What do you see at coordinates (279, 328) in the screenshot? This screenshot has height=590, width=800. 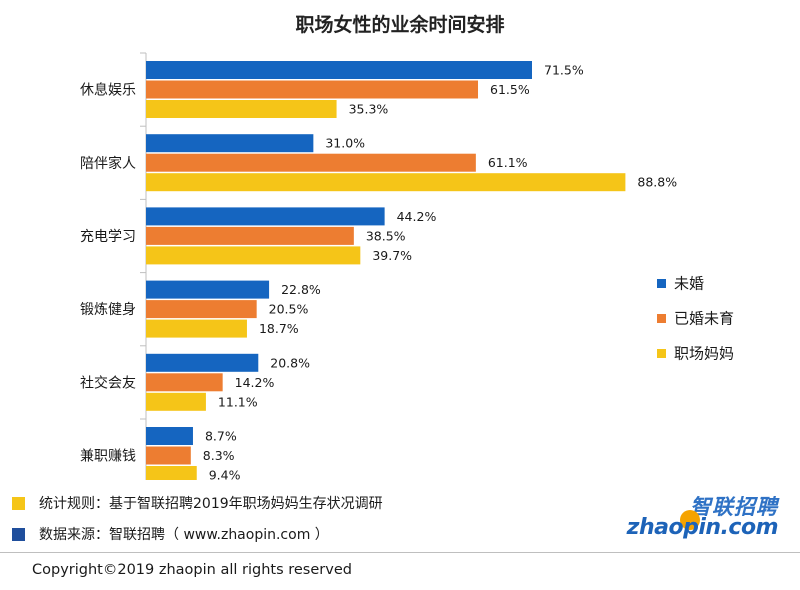 I see `data-label: 18.7%` at bounding box center [279, 328].